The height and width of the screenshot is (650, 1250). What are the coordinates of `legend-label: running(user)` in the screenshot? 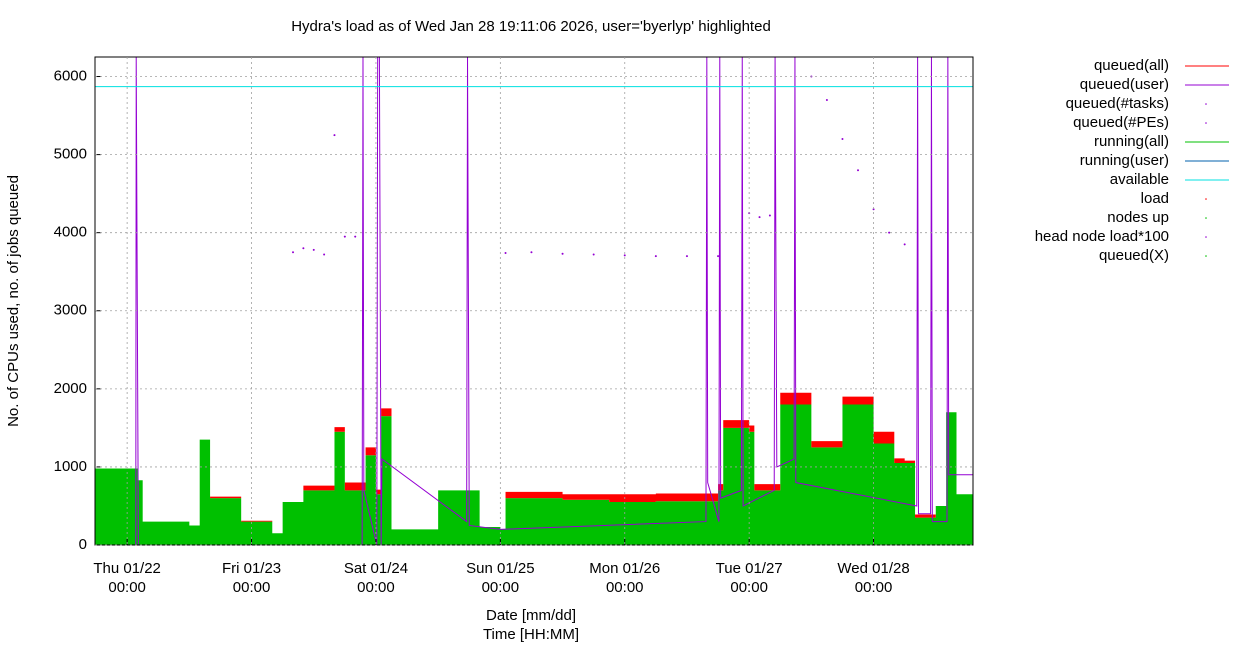 It's located at (1124, 160).